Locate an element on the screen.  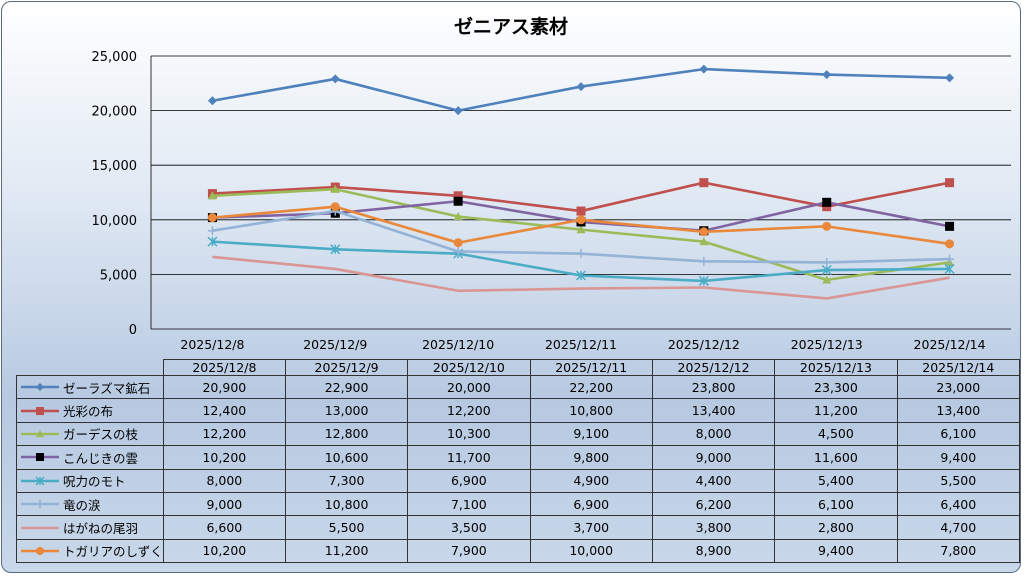
y-tick-label: 10,000 is located at coordinates (115, 221).